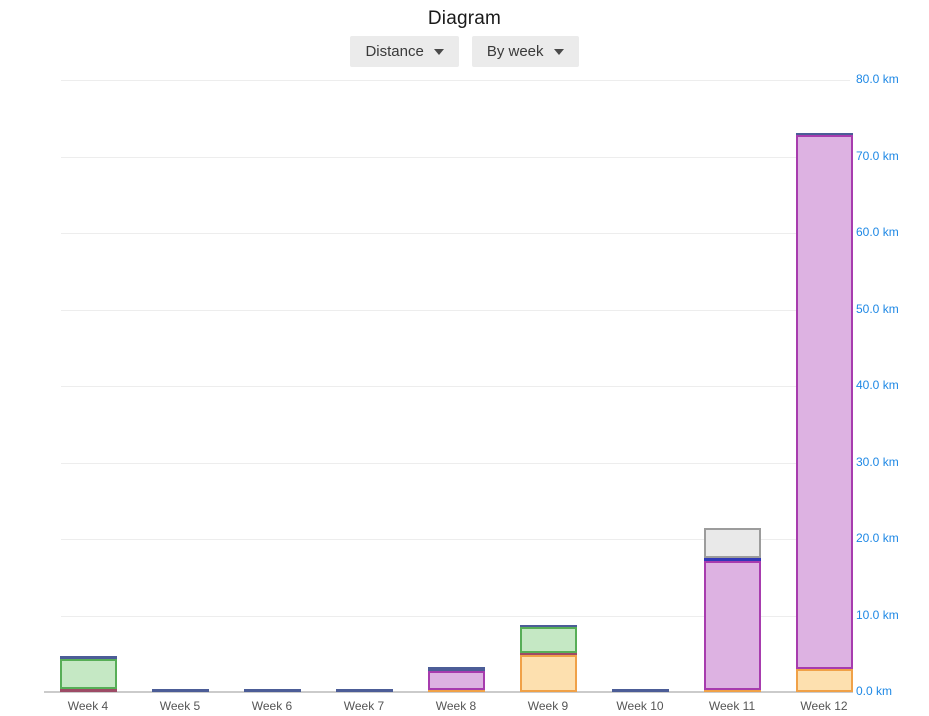  What do you see at coordinates (464, 51) in the screenshot?
I see `chart-controls: Distance By week` at bounding box center [464, 51].